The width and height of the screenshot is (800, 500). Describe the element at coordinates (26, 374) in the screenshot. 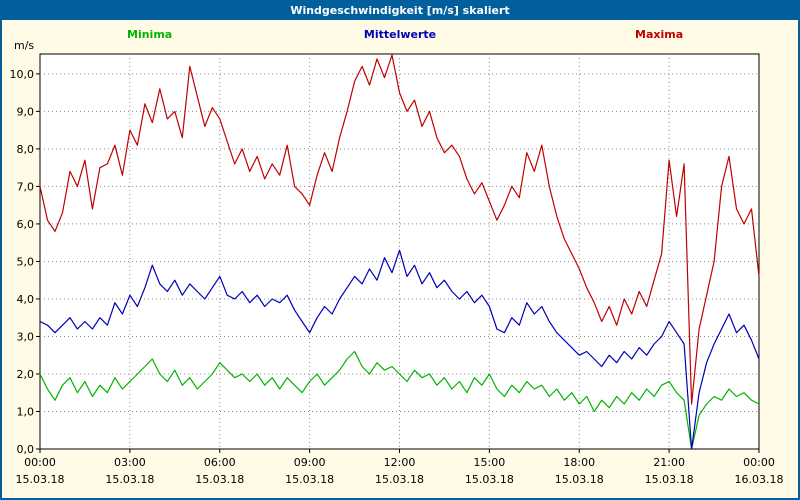

I see `y-tick-label: 2,0` at that location.